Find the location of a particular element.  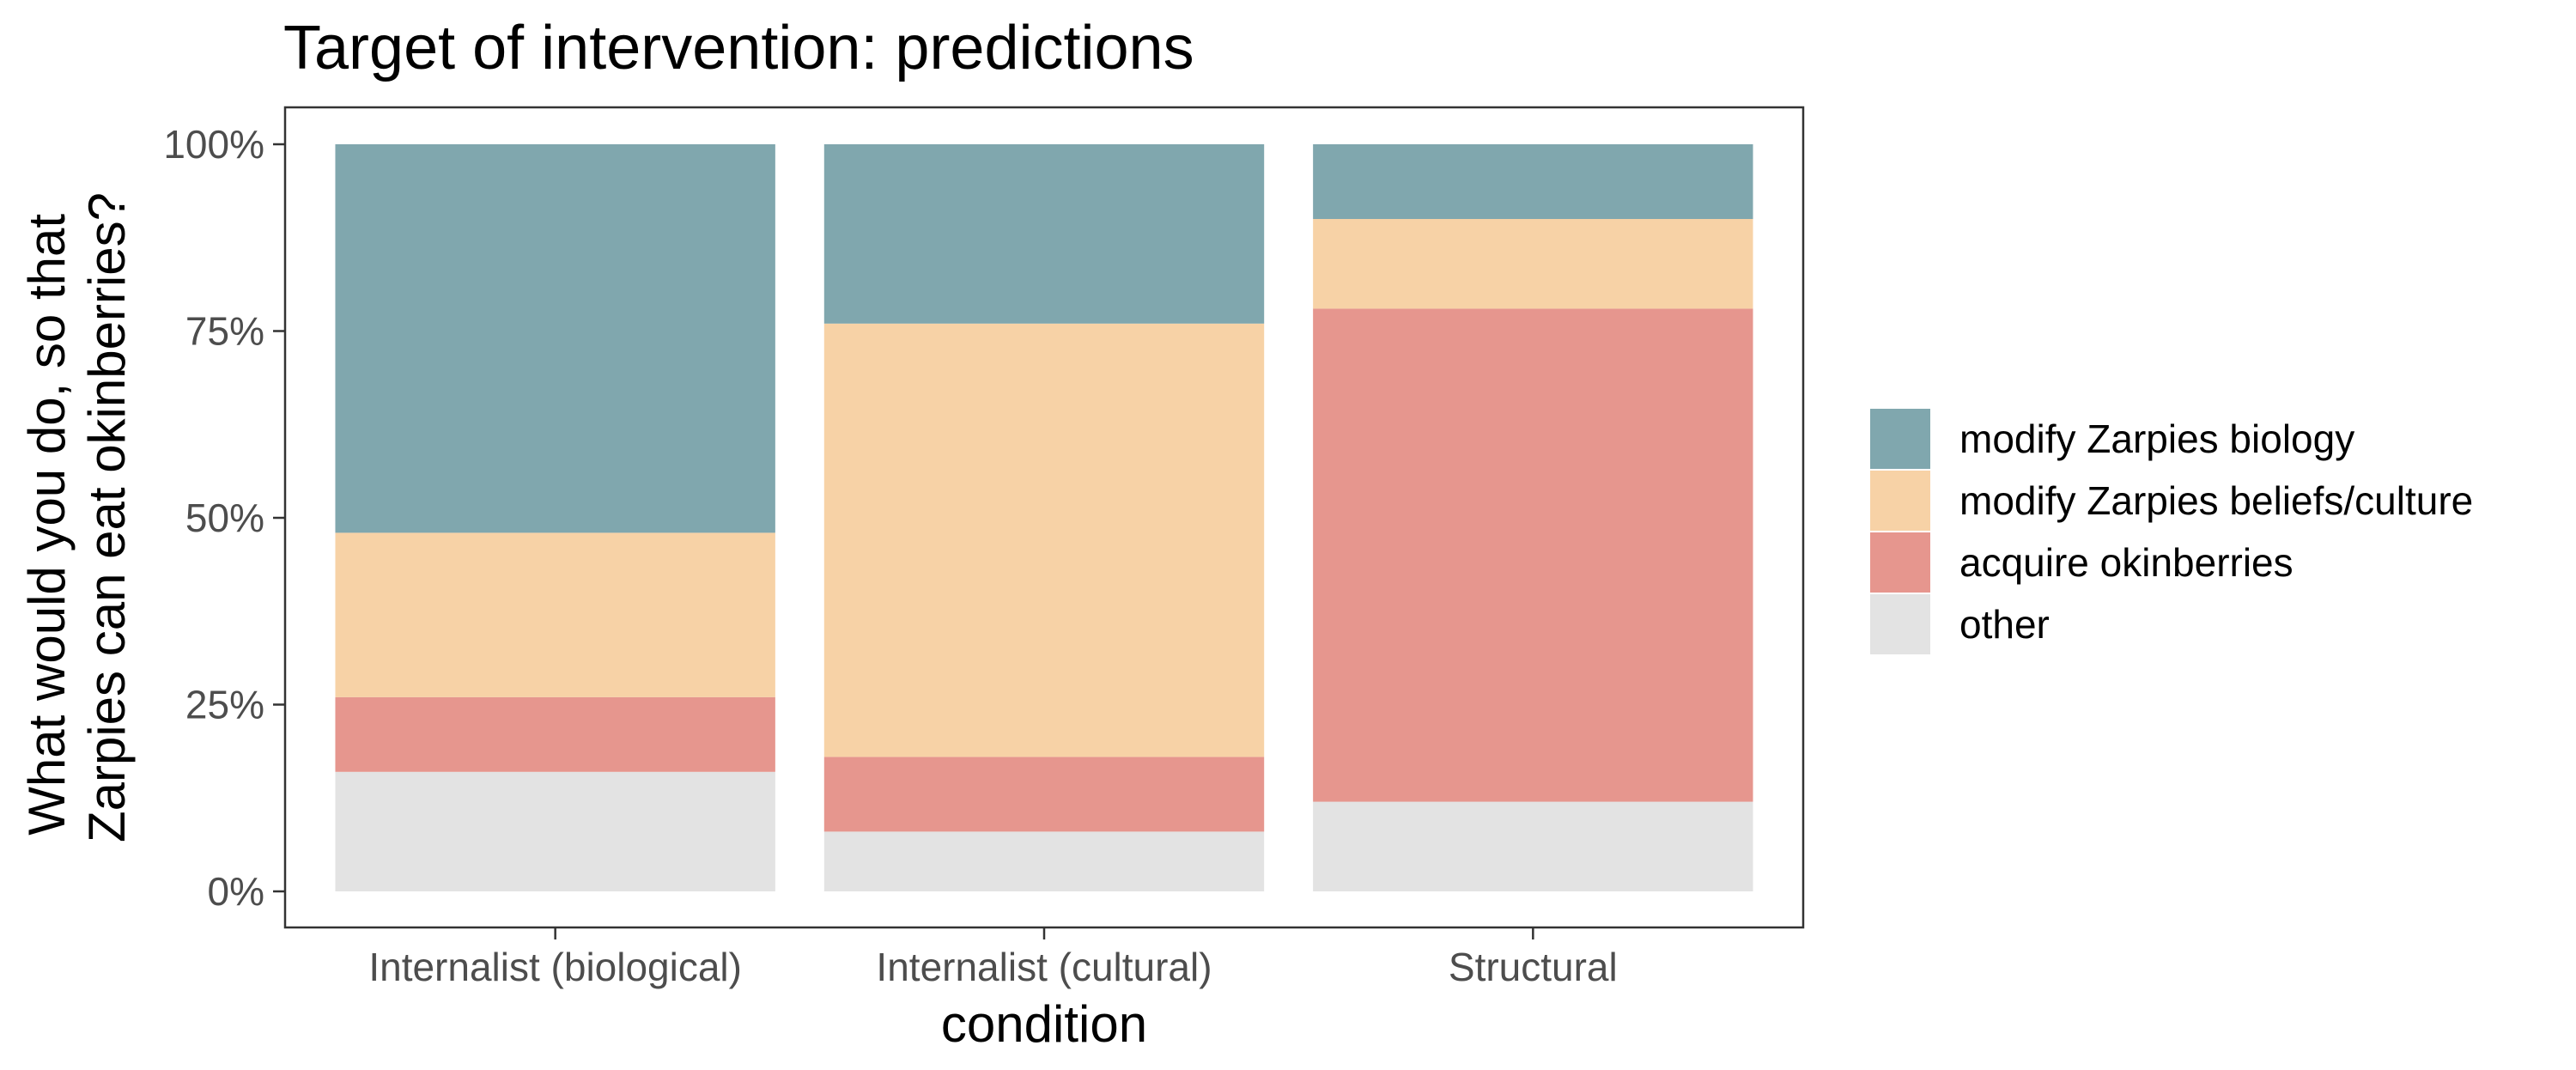

x-axis-title: condition is located at coordinates (1044, 1024).